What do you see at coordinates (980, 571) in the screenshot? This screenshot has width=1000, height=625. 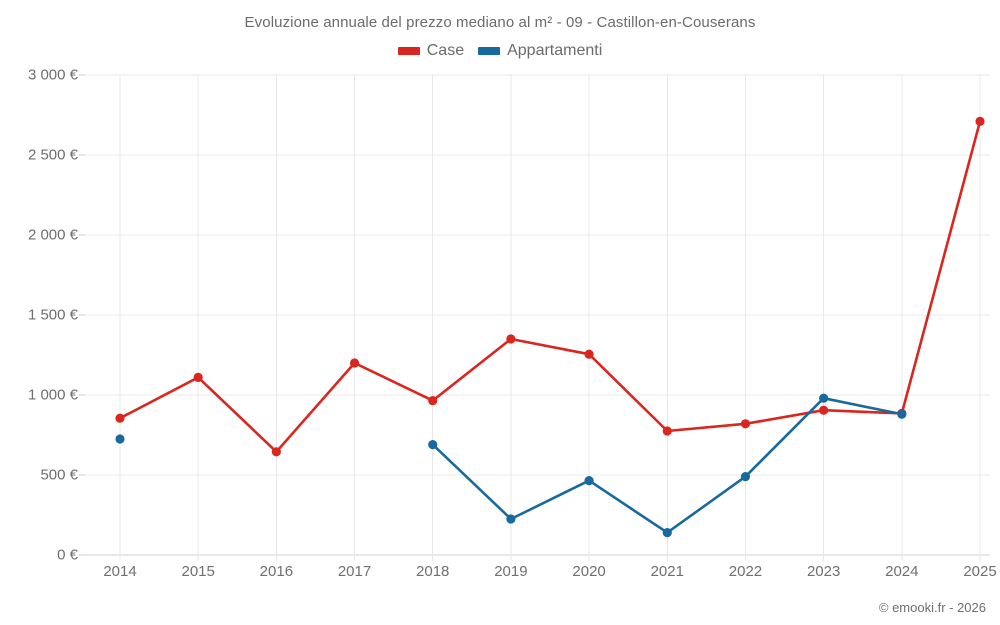 I see `x-tick-label: 2025` at bounding box center [980, 571].